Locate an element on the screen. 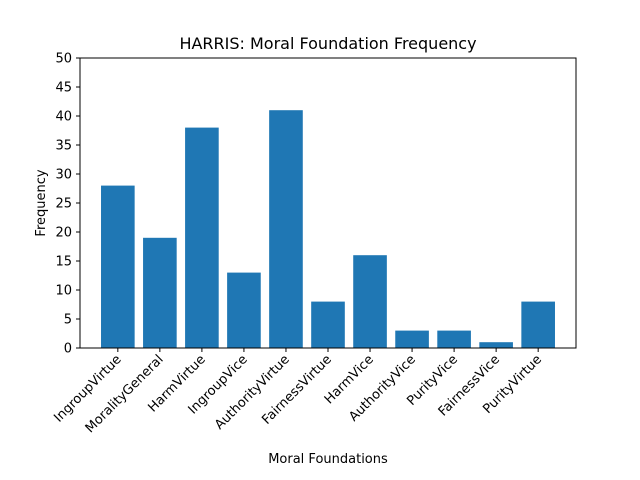 This screenshot has height=480, width=640. y-tick-label: 35 is located at coordinates (63, 146).